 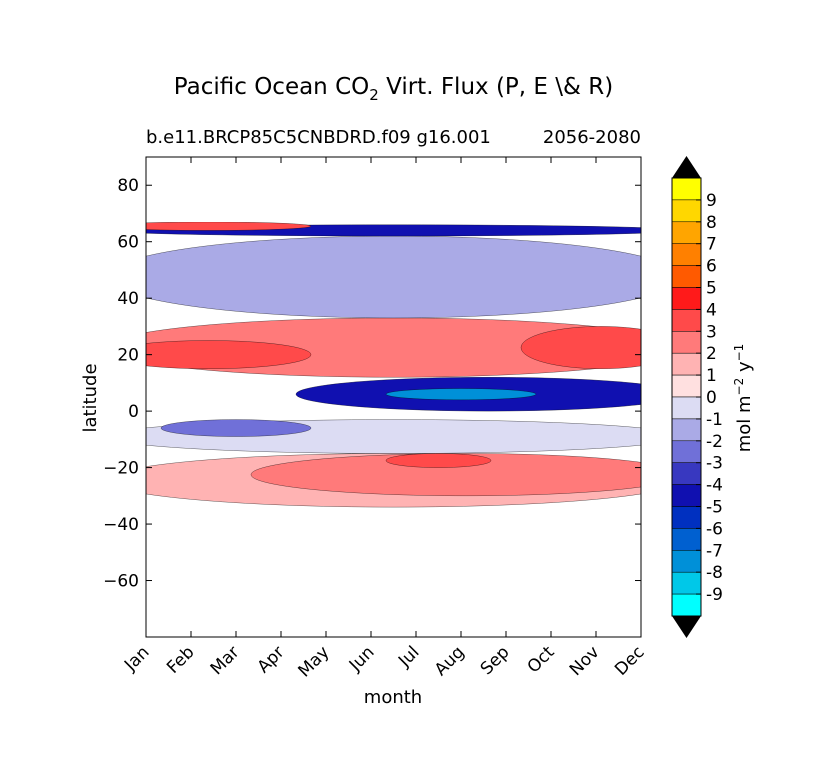 I want to click on colorbar-tick-label: -1, so click(x=714, y=420).